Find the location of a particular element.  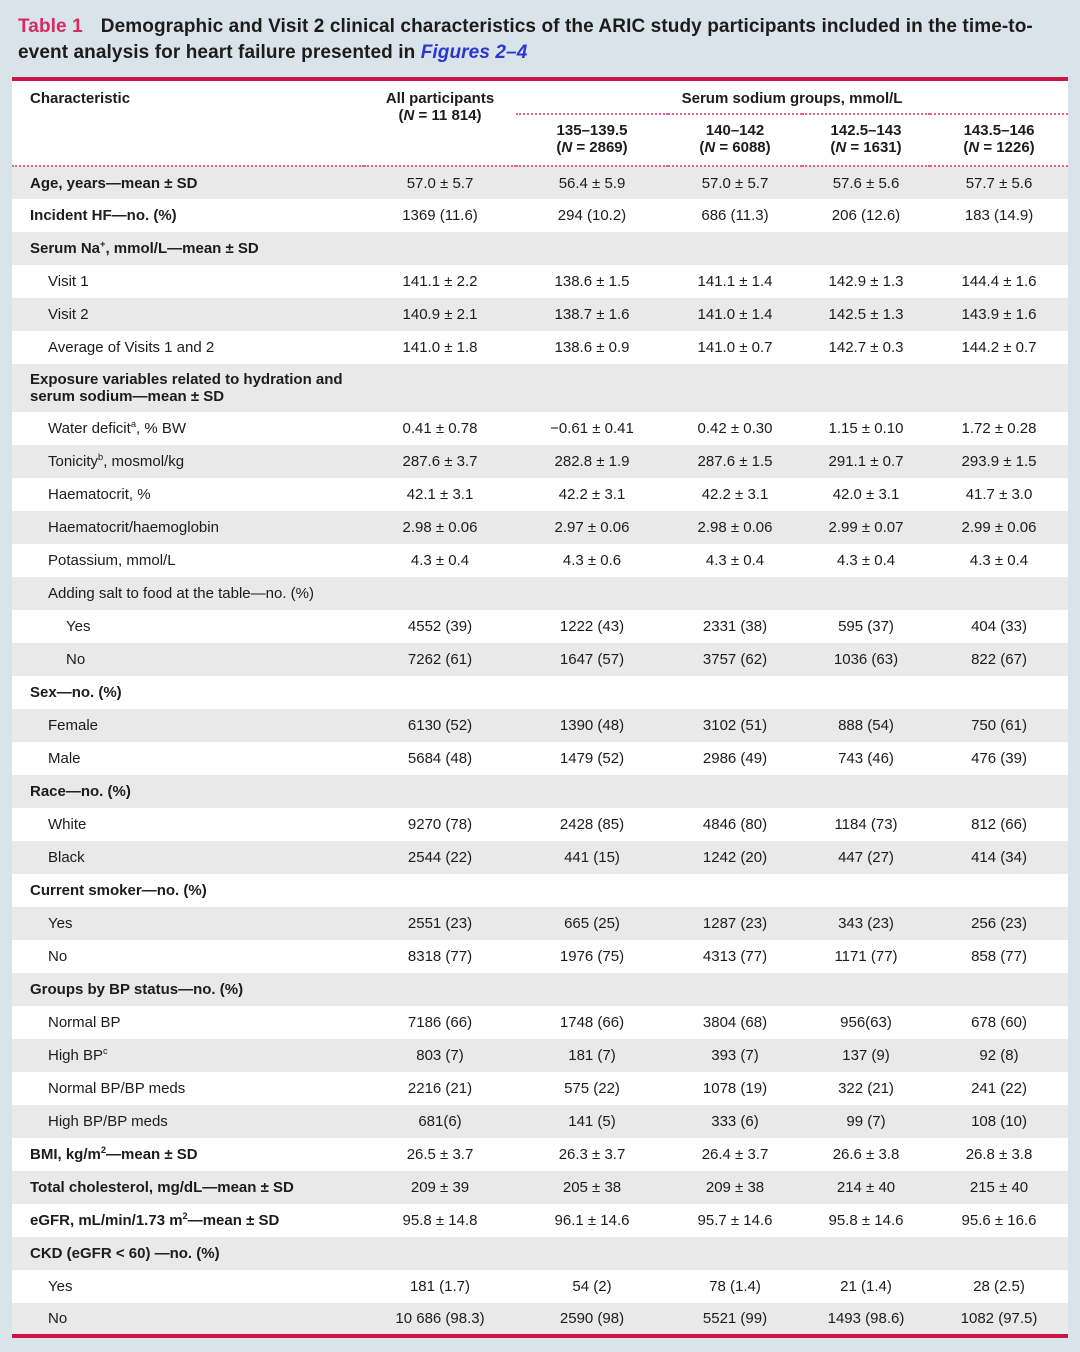

row-label: High BPc is located at coordinates (78, 1055).